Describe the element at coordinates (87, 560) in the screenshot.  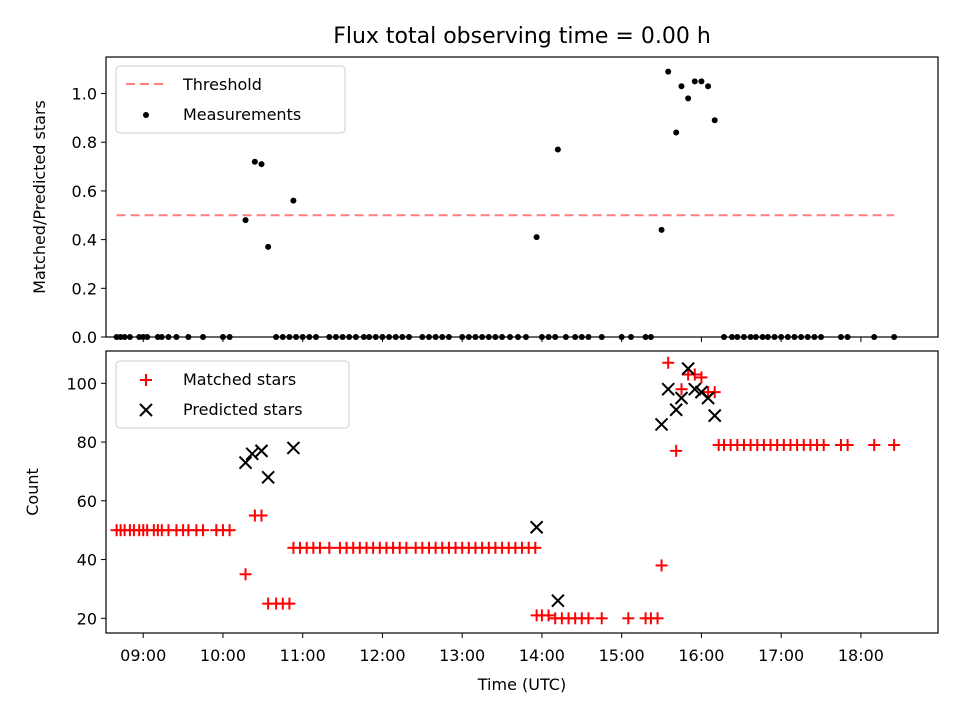
I see `y-tick-label: 40` at that location.